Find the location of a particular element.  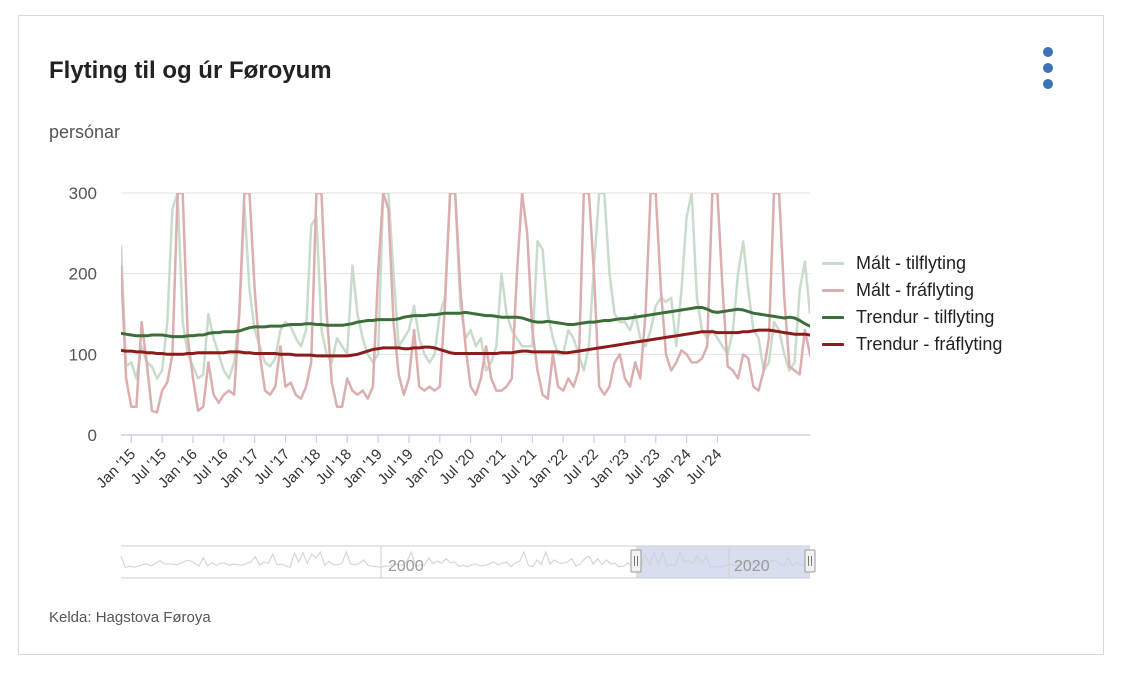

legend-label: Mált - tilflyting is located at coordinates (911, 263).